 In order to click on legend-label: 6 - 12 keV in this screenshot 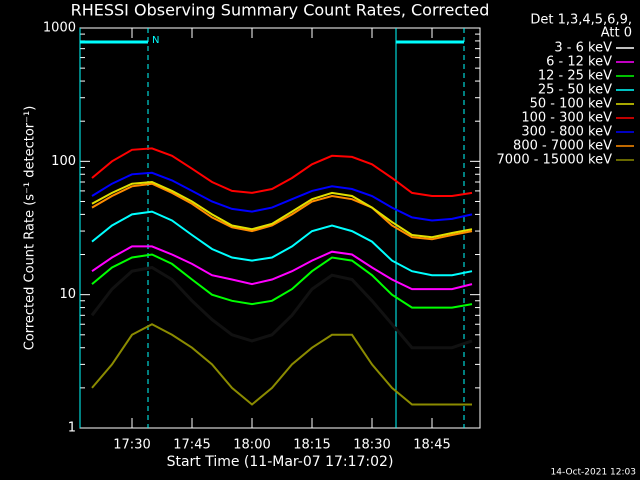, I will do `click(579, 62)`.